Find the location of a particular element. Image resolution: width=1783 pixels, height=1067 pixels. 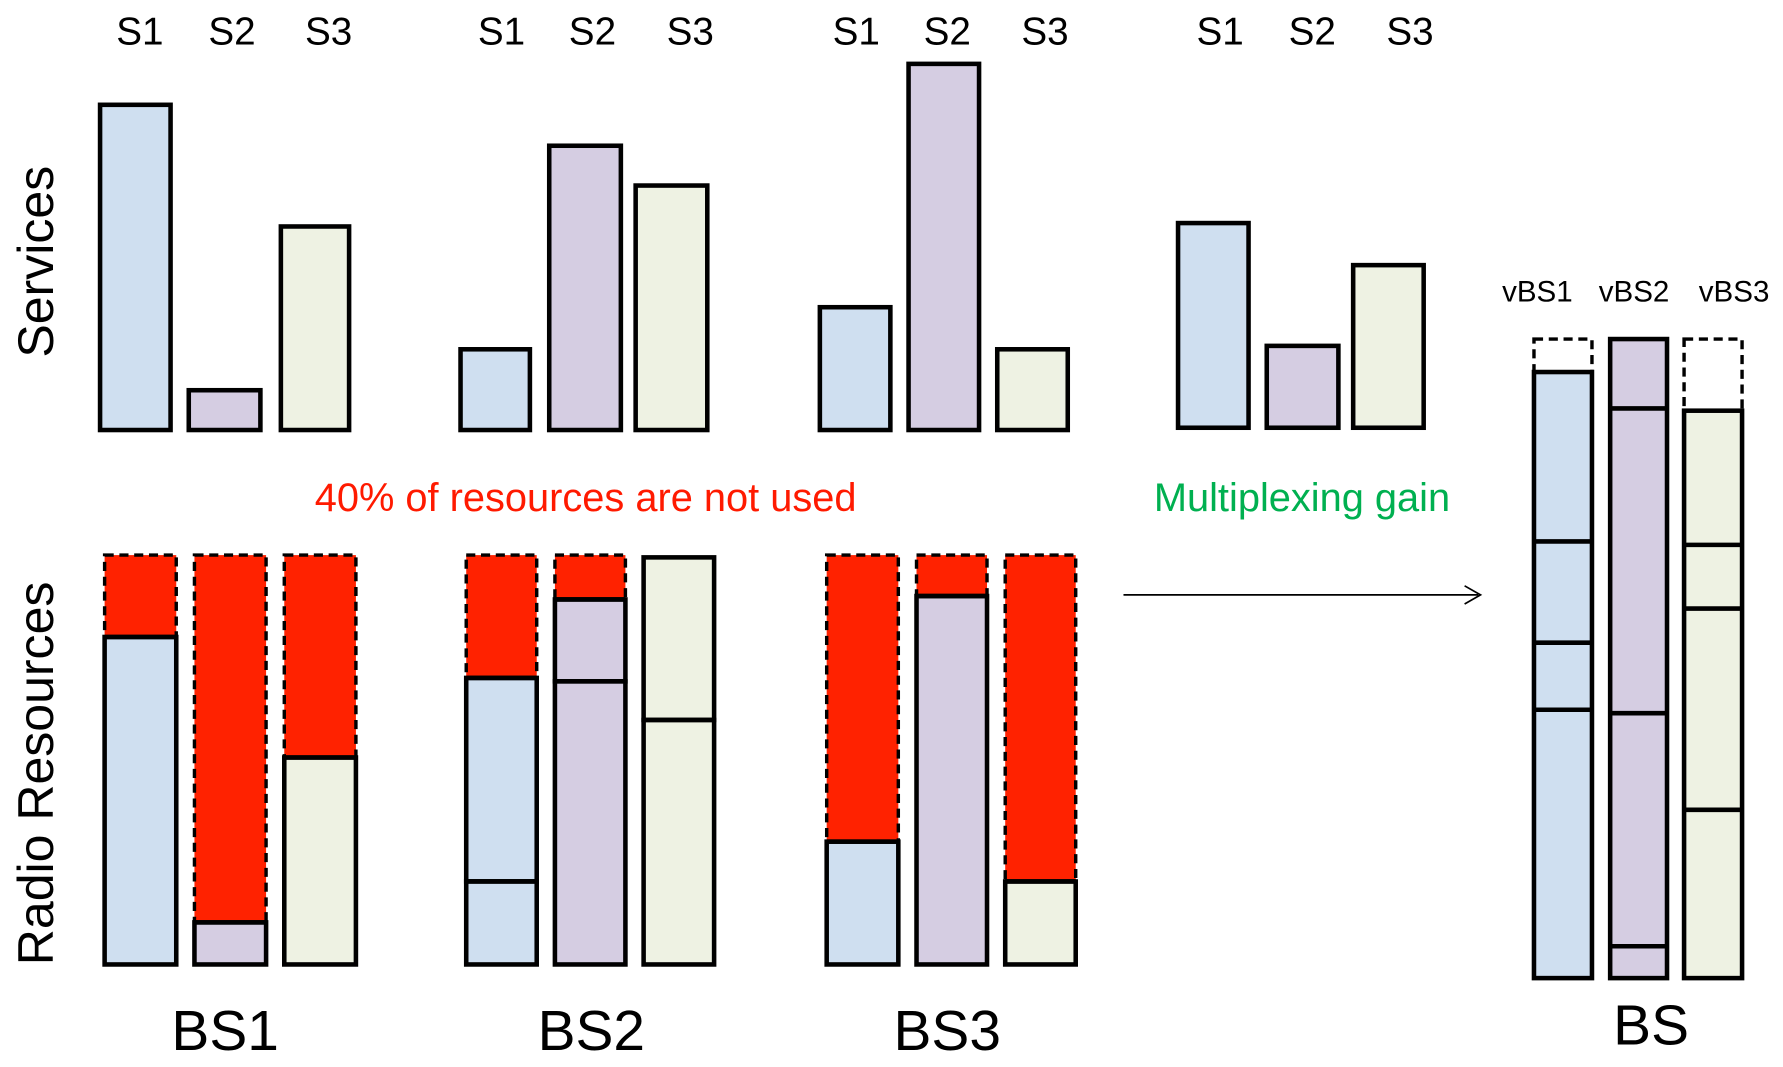

axis-label: Services is located at coordinates (36, 262).